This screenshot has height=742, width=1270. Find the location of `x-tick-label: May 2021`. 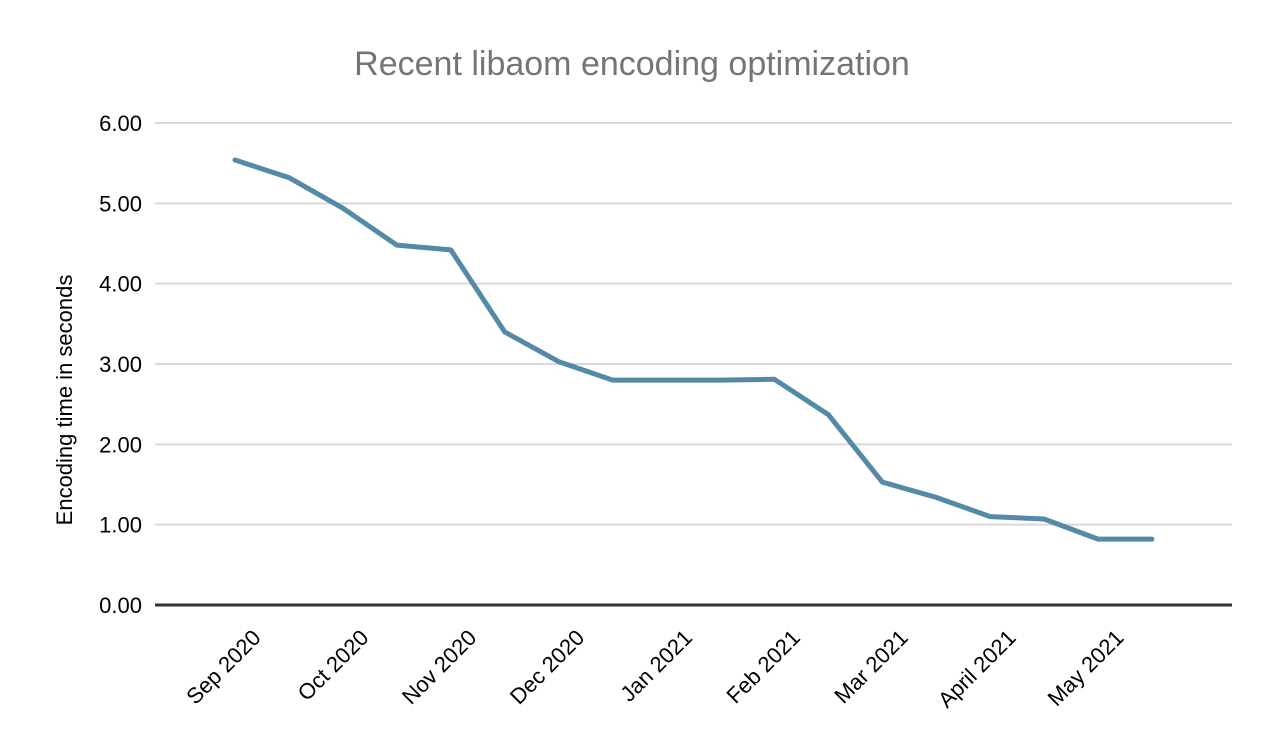

x-tick-label: May 2021 is located at coordinates (1086, 668).